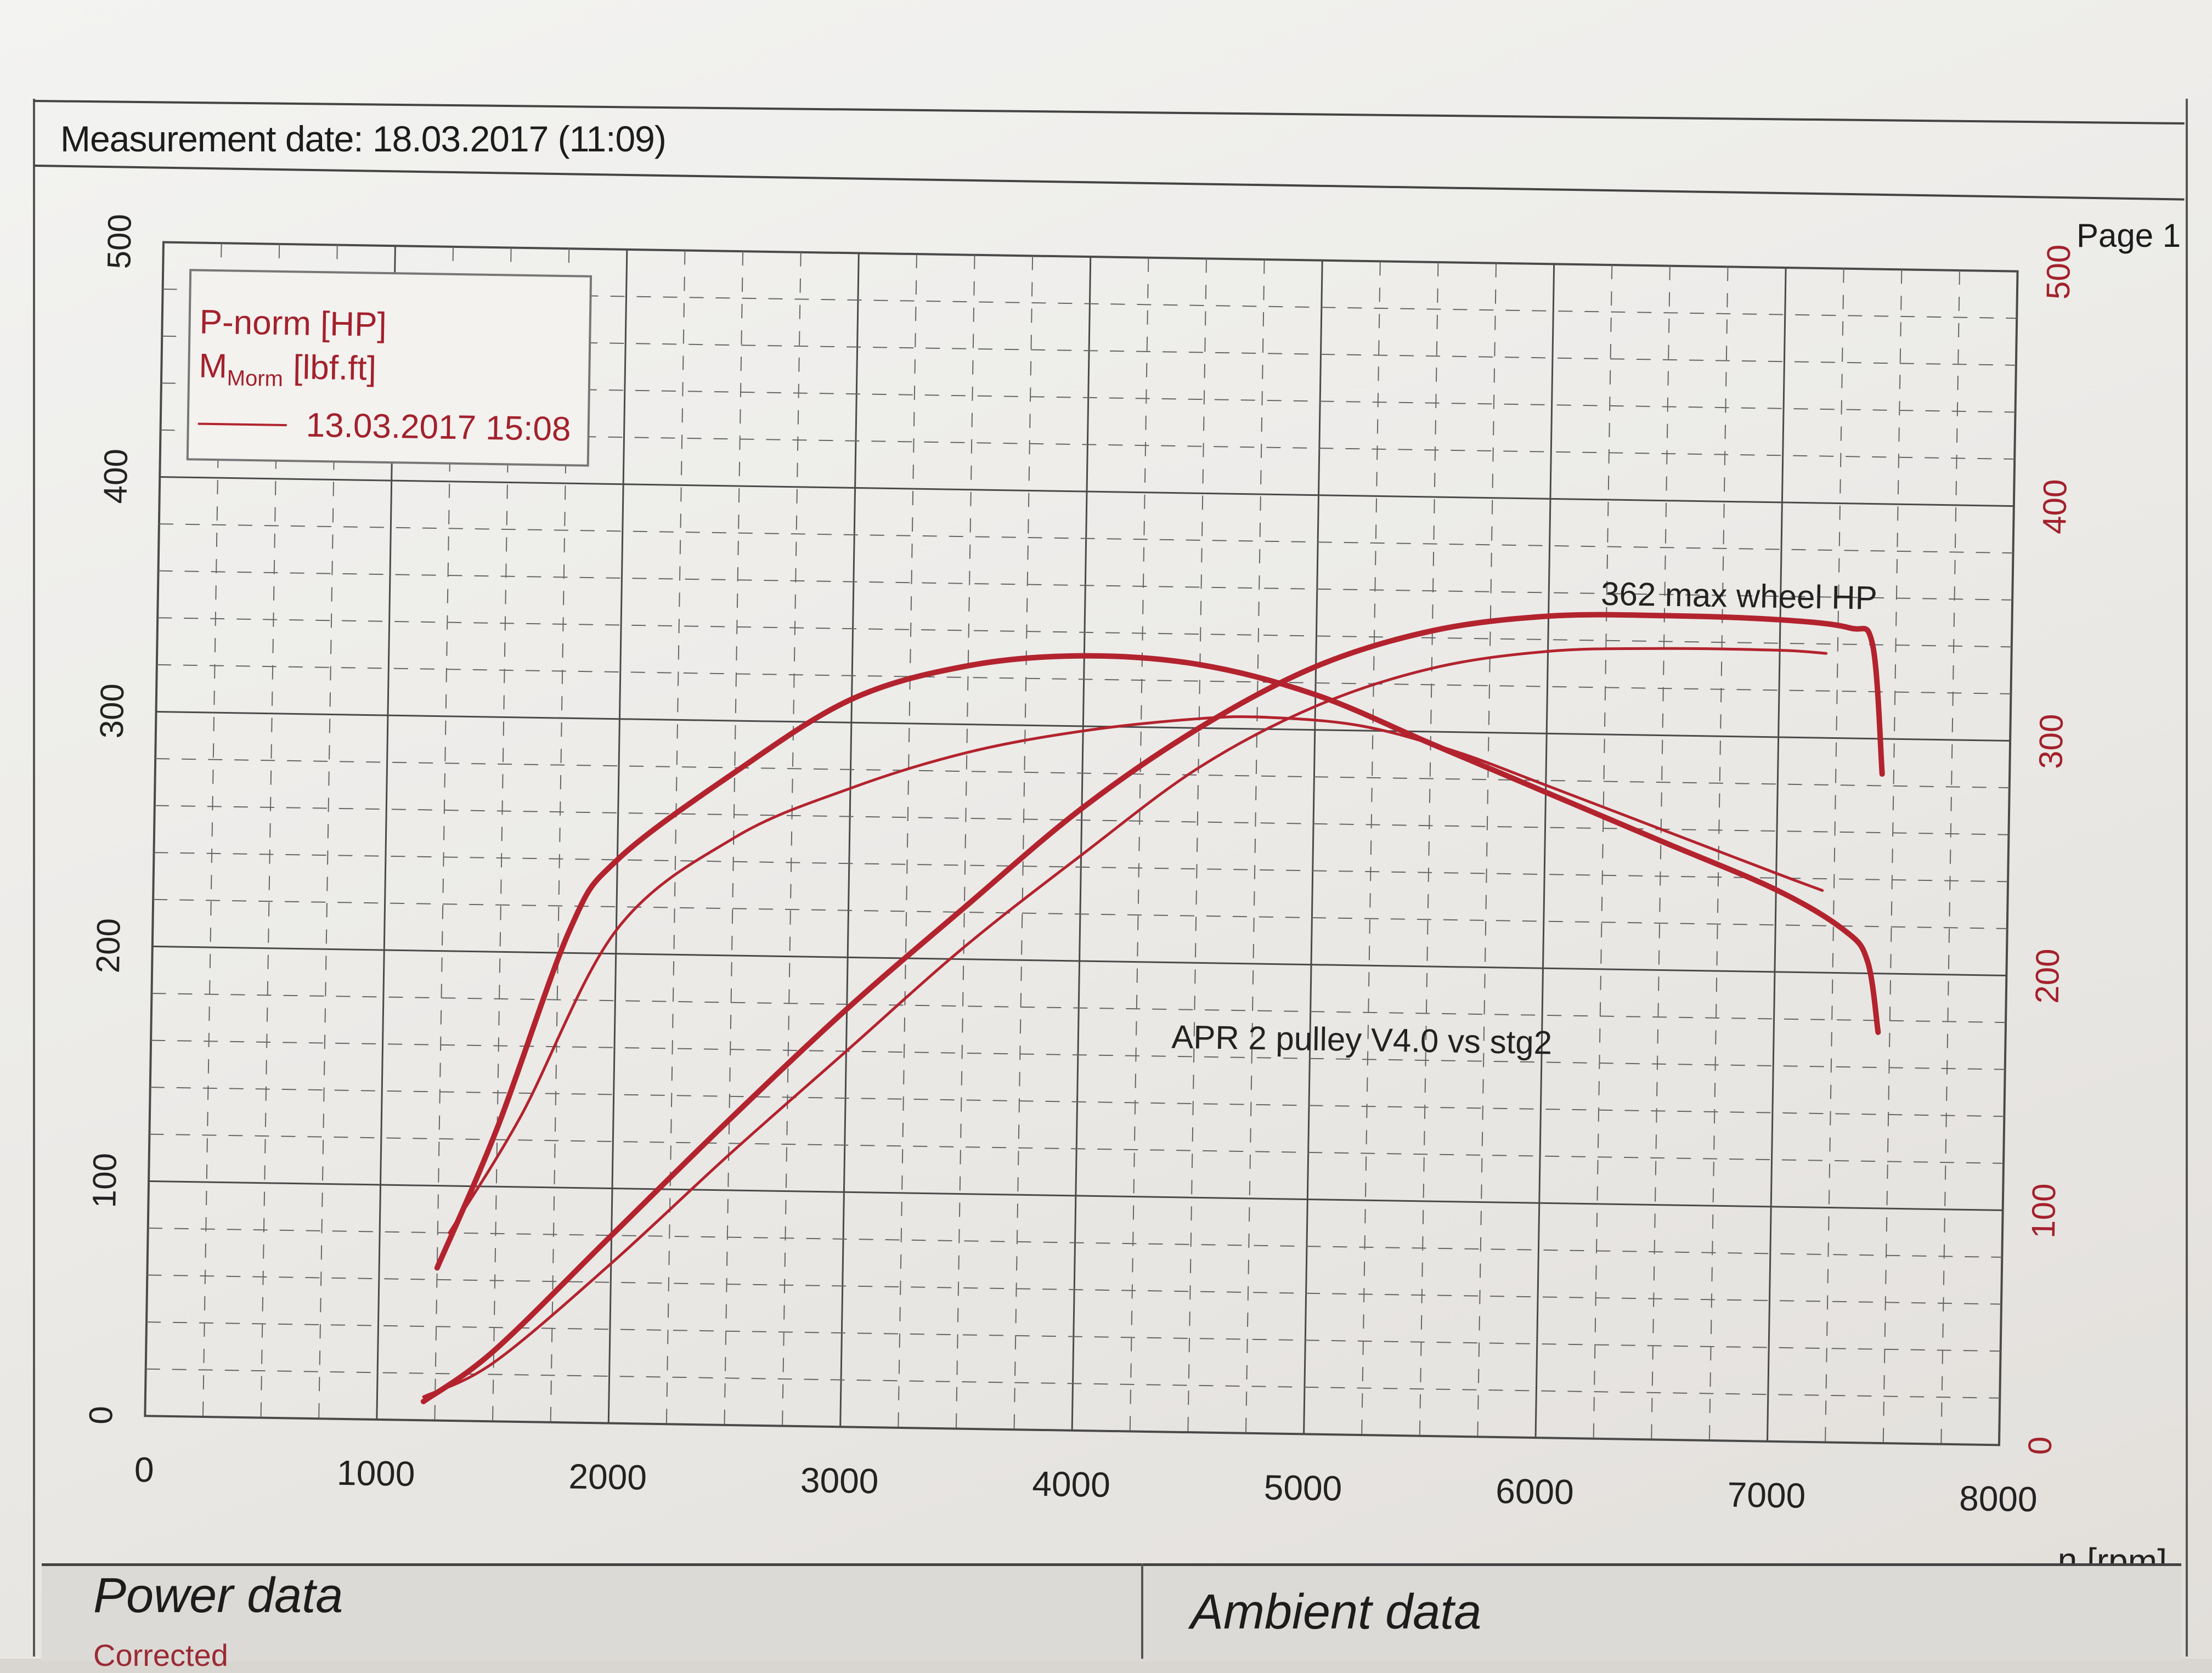  Describe the element at coordinates (293, 323) in the screenshot. I see `legend-power-label: P-norm [HP]` at that location.